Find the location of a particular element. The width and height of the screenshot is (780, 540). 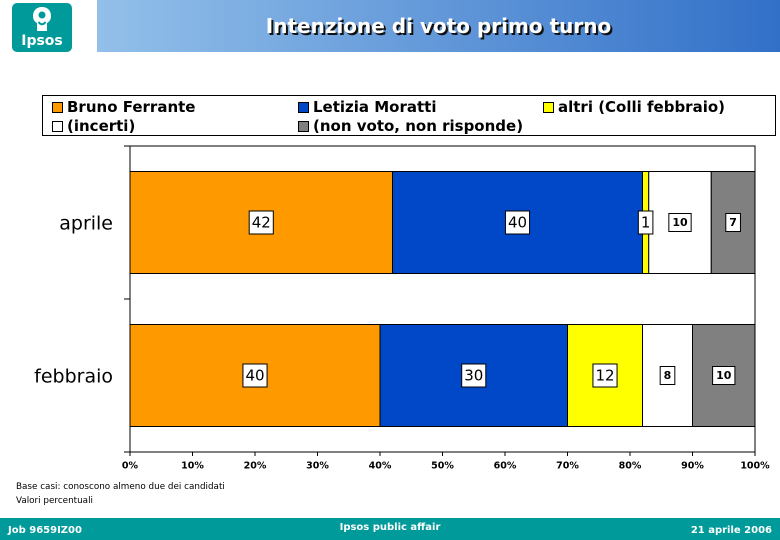

legend-item-incerti: (incerti) is located at coordinates (93, 126).